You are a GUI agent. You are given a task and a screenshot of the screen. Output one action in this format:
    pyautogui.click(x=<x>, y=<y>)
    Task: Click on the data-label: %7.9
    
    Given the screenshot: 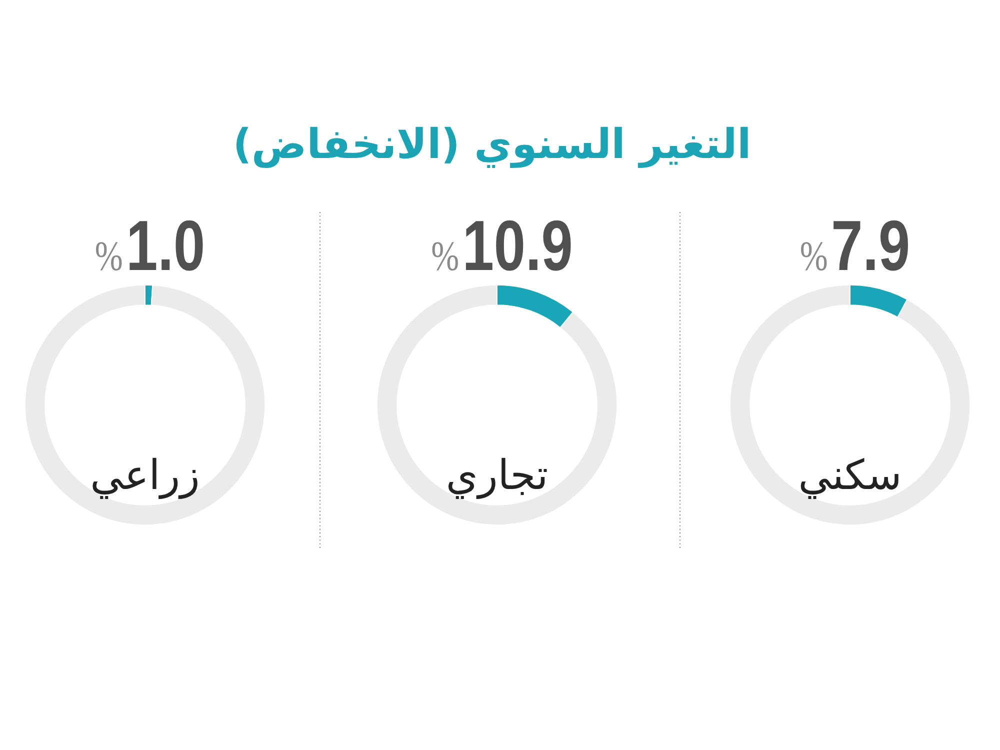 What is the action you would take?
    pyautogui.click(x=855, y=246)
    